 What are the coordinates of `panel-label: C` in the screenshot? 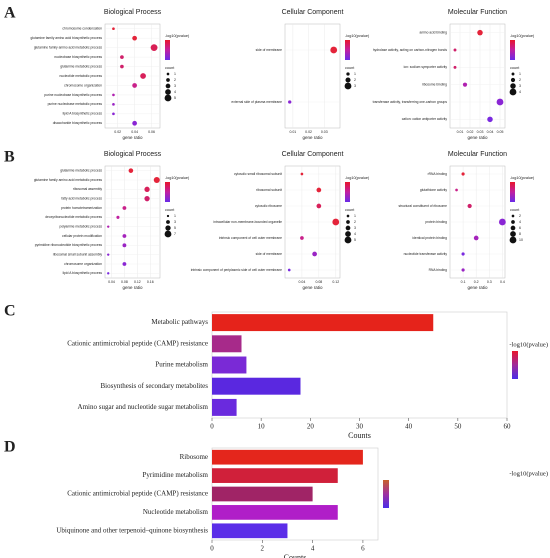 It's located at (10, 311).